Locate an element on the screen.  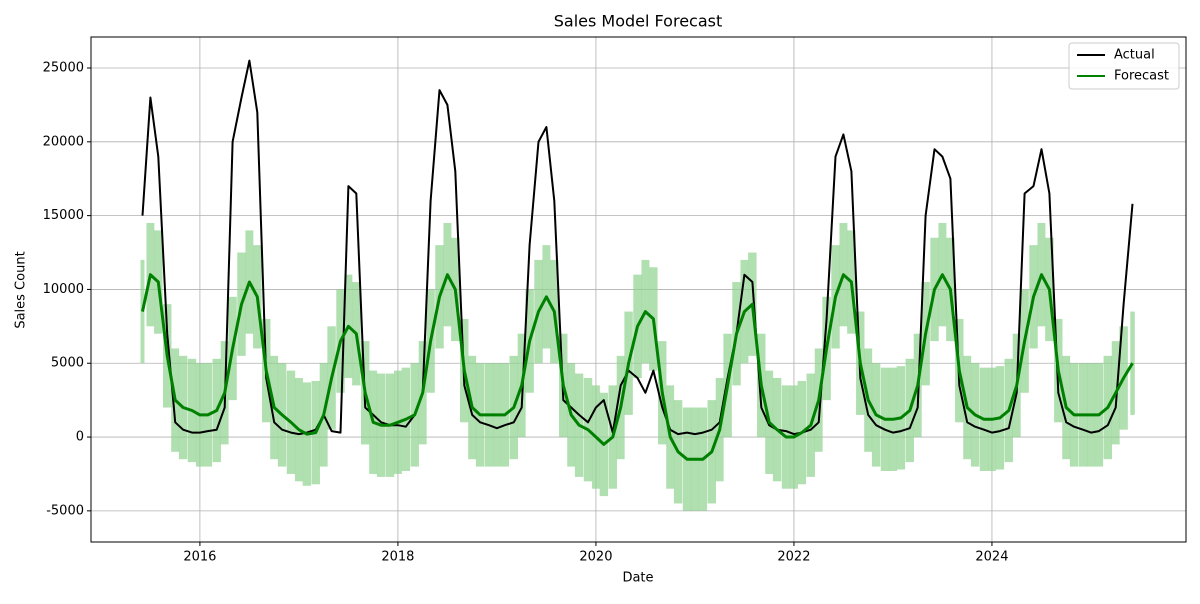
y-tick-label: -5000 is located at coordinates (65, 510).